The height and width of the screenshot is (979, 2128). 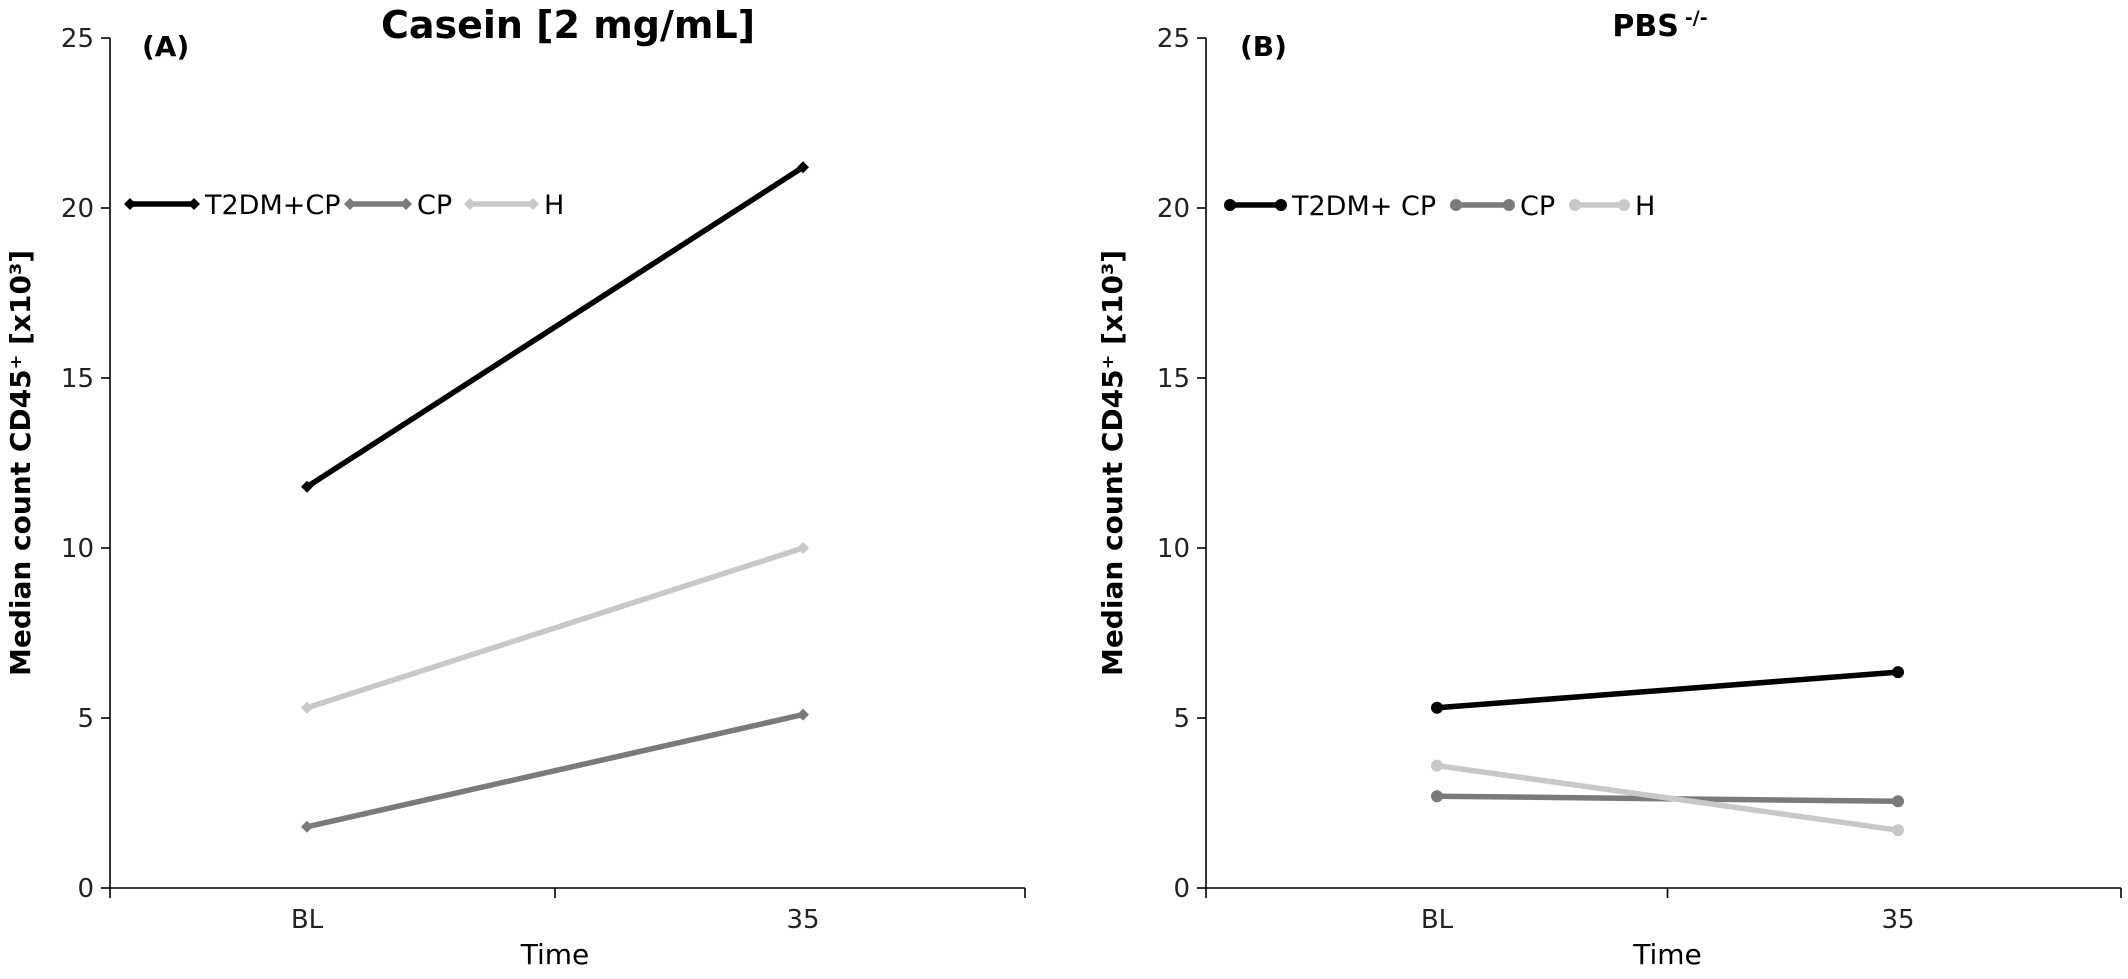 I want to click on chart-title-main: Casein [2 mg/mL], so click(x=568, y=25).